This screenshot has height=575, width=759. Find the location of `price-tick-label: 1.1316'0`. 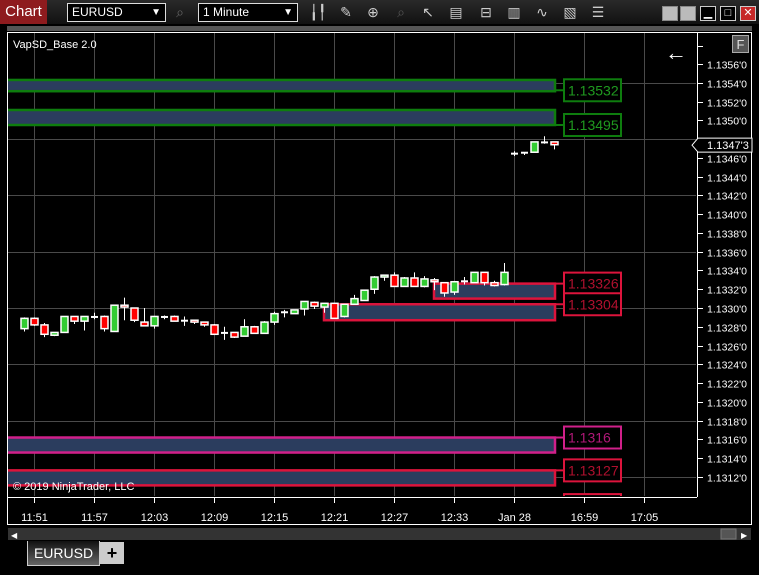

price-tick-label: 1.1316'0 is located at coordinates (727, 441).